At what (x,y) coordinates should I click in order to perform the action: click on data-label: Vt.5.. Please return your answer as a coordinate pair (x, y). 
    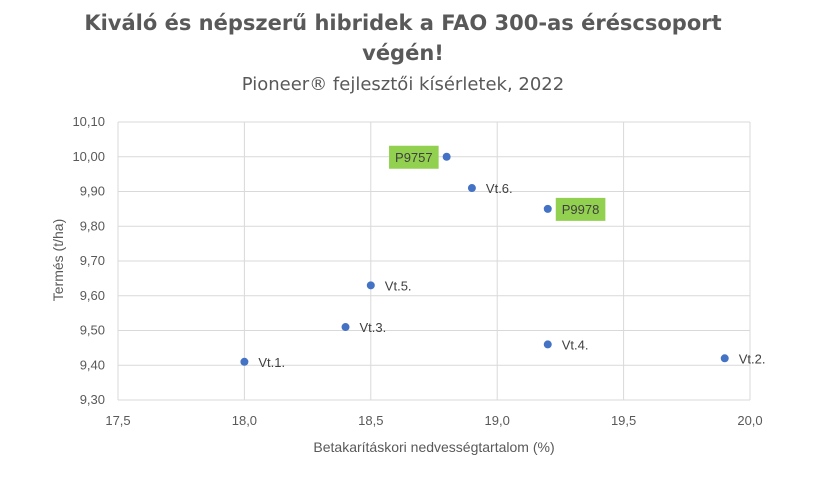
    Looking at the image, I should click on (398, 285).